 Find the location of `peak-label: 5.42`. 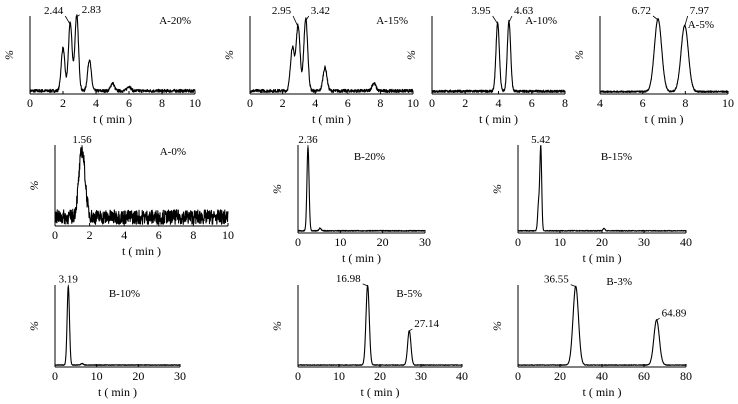

peak-label: 5.42 is located at coordinates (540, 140).